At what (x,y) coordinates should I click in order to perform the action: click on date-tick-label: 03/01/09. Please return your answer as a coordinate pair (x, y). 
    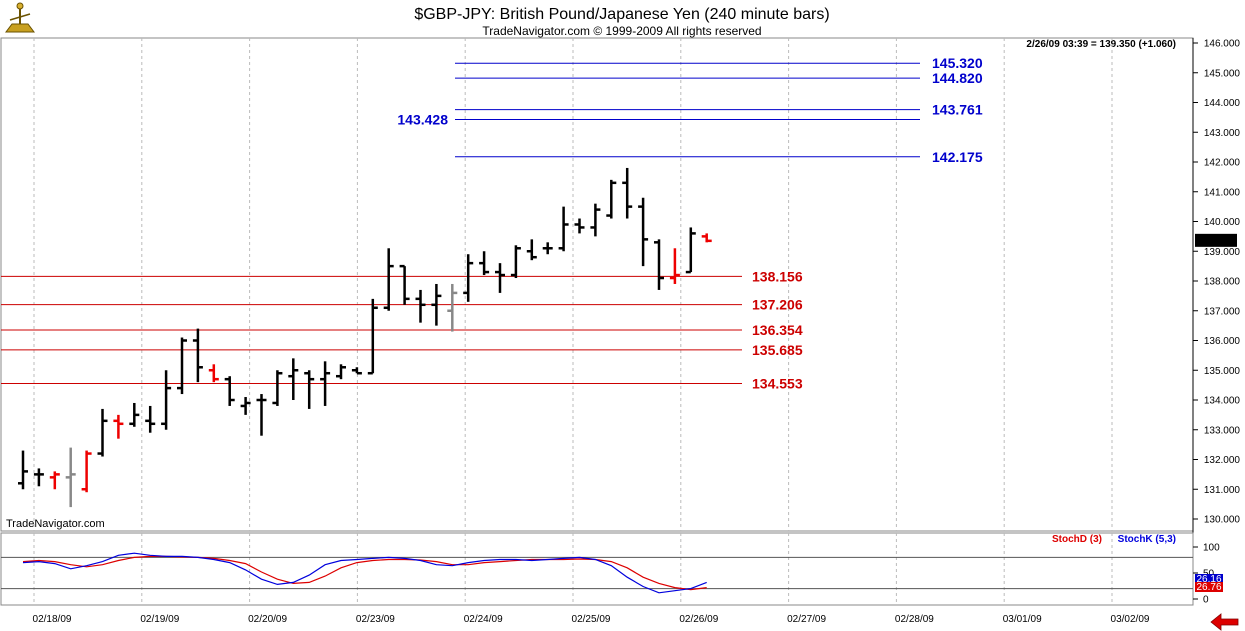
    Looking at the image, I should click on (1022, 619).